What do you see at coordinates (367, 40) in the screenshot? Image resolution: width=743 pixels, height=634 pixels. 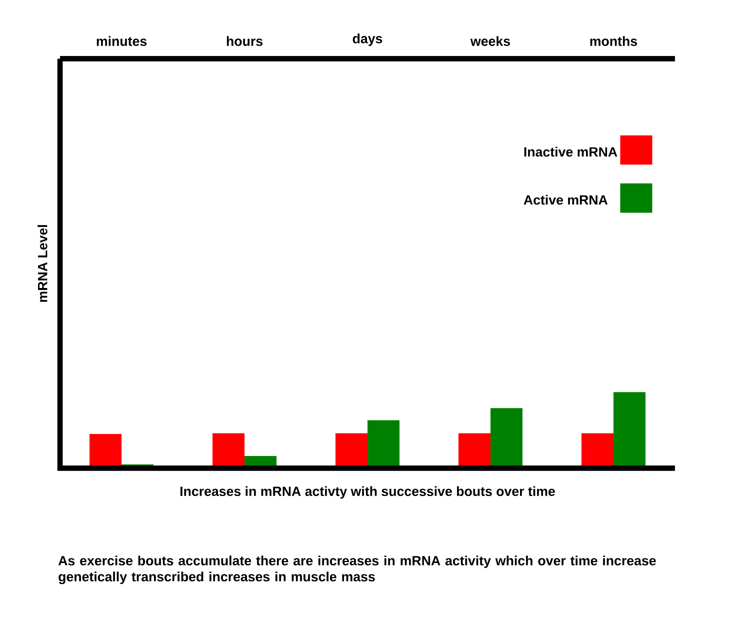 I see `x-tick-label: days` at bounding box center [367, 40].